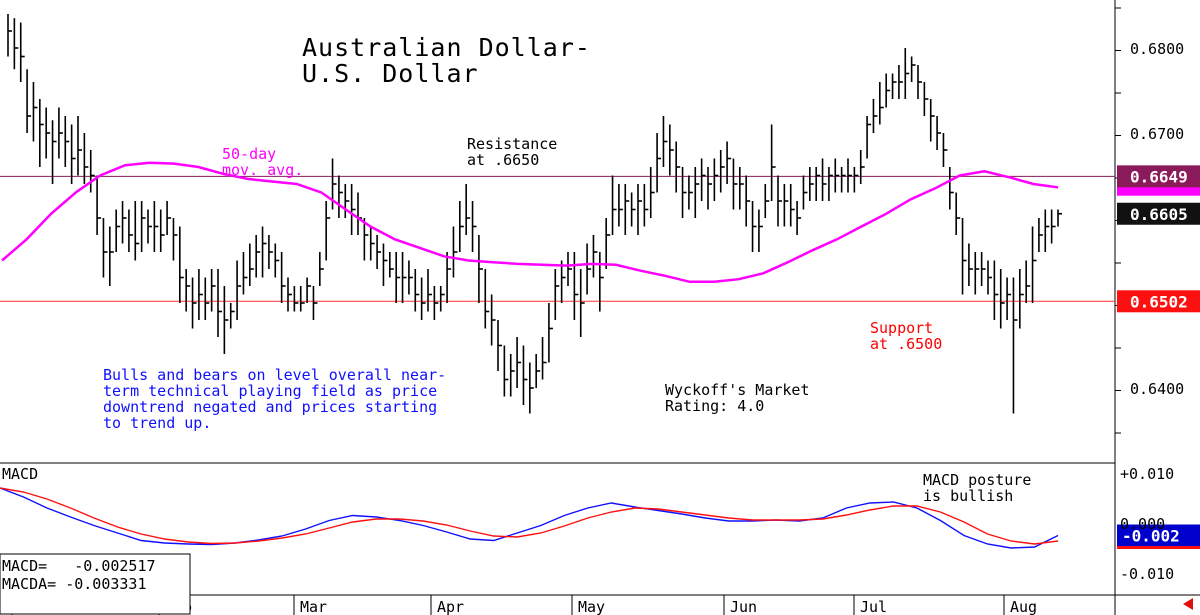  What do you see at coordinates (249, 154) in the screenshot?
I see `ma-label-line1: 50-day` at bounding box center [249, 154].